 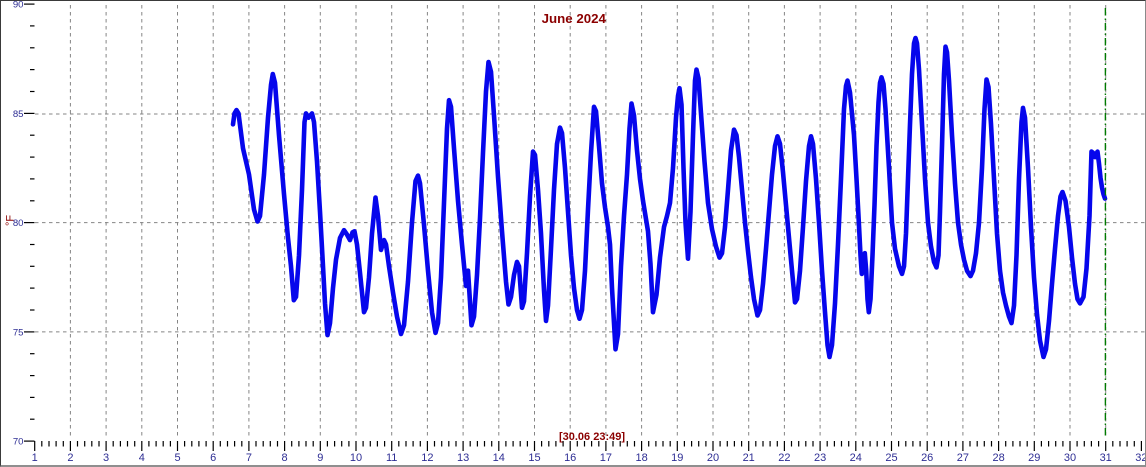 I want to click on svg-text: 7, so click(x=249, y=458).